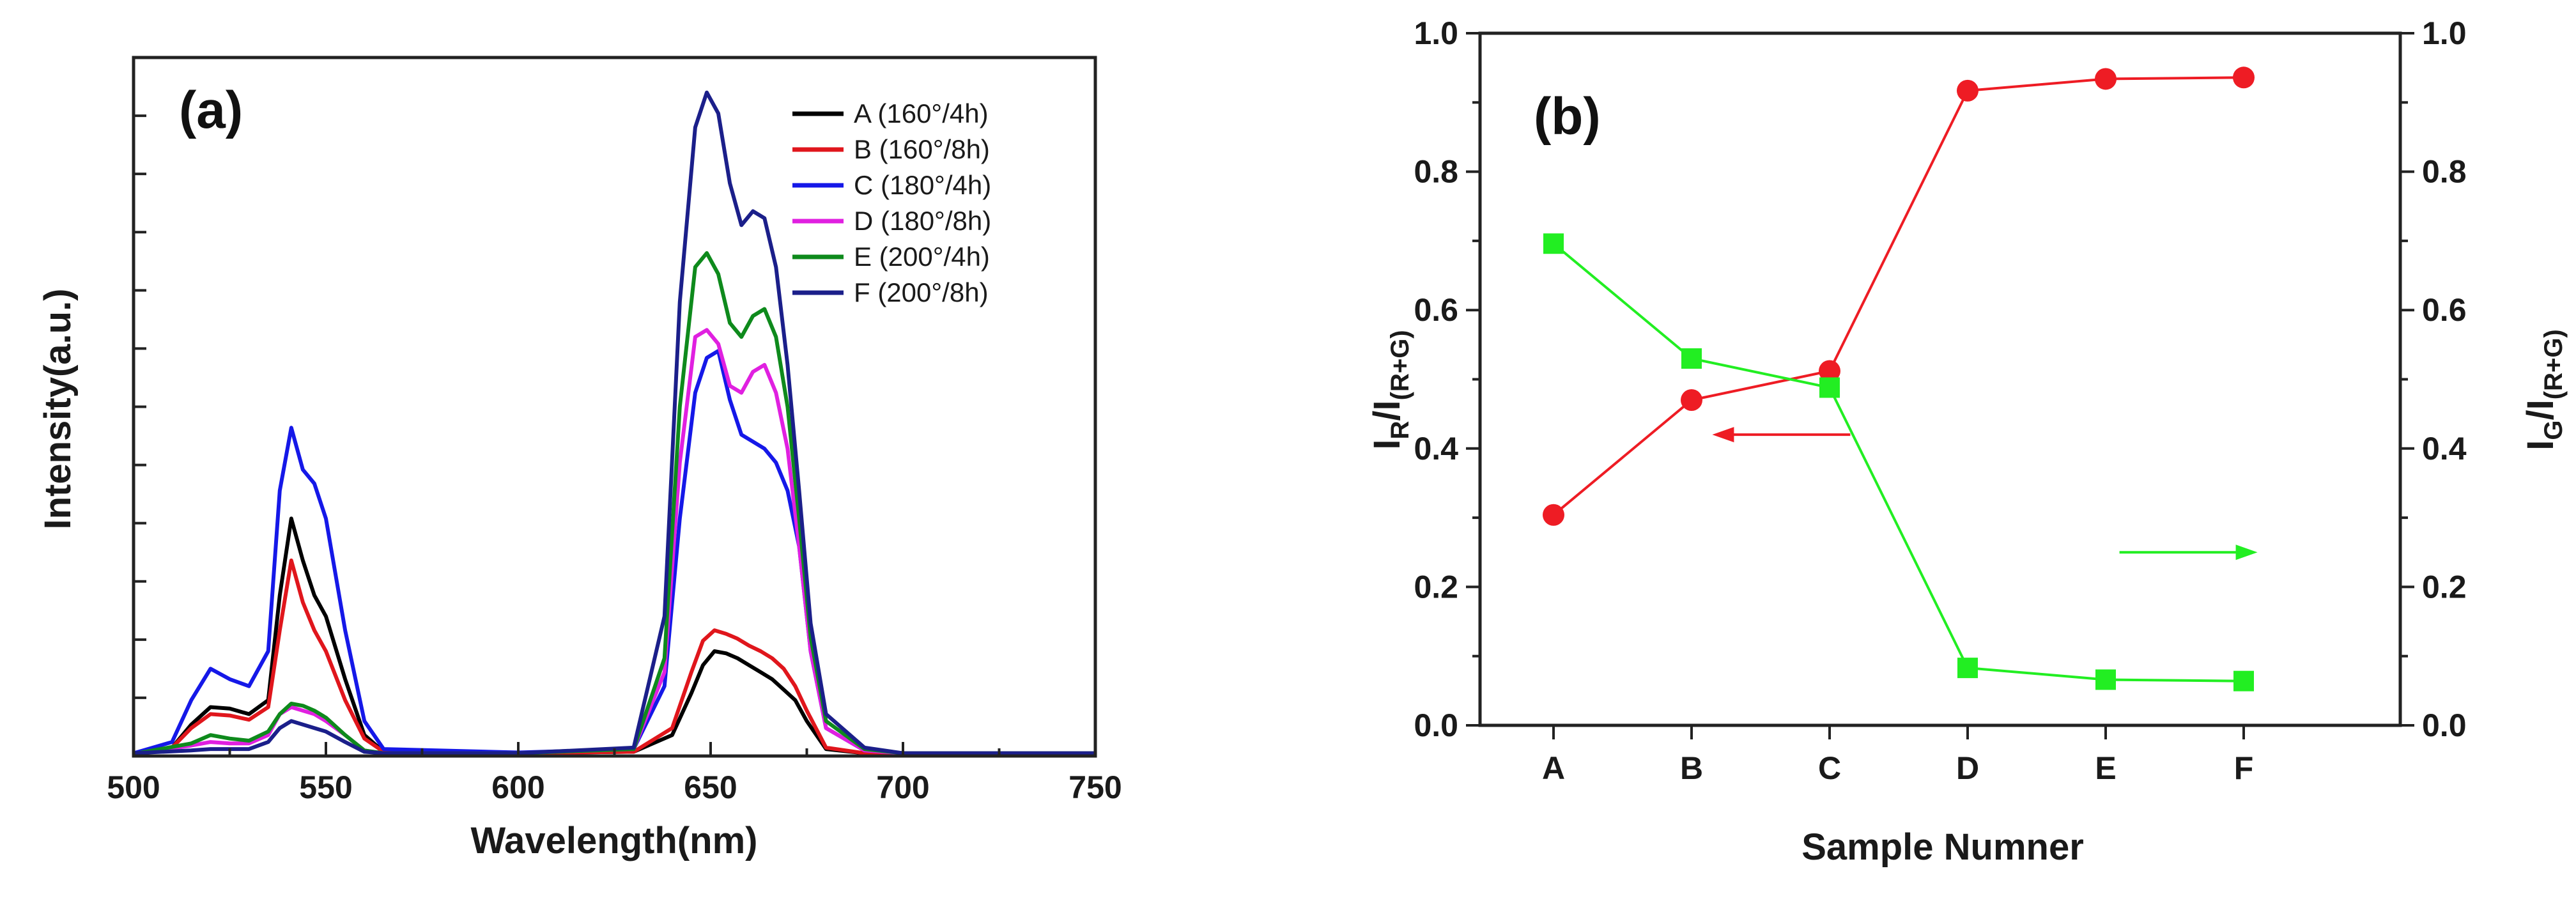  What do you see at coordinates (1691, 768) in the screenshot?
I see `x-category-label: B` at bounding box center [1691, 768].